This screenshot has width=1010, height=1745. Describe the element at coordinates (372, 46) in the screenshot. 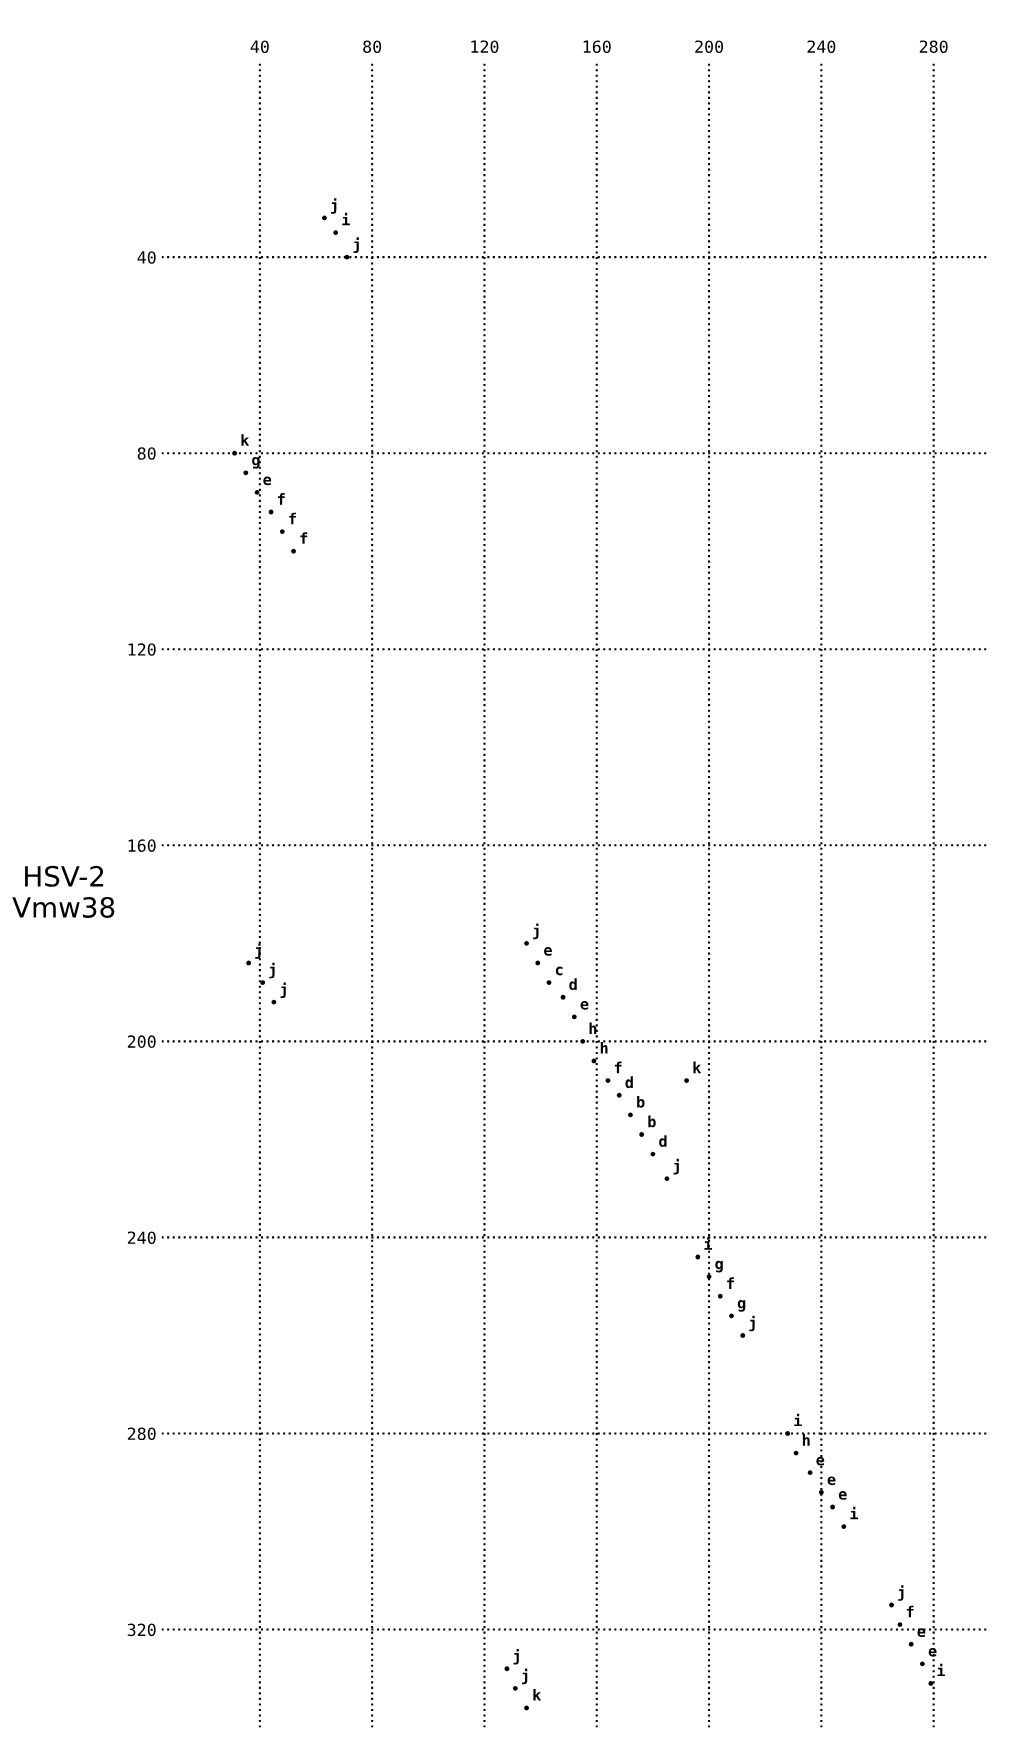

I see `x-tick-label: 80` at that location.